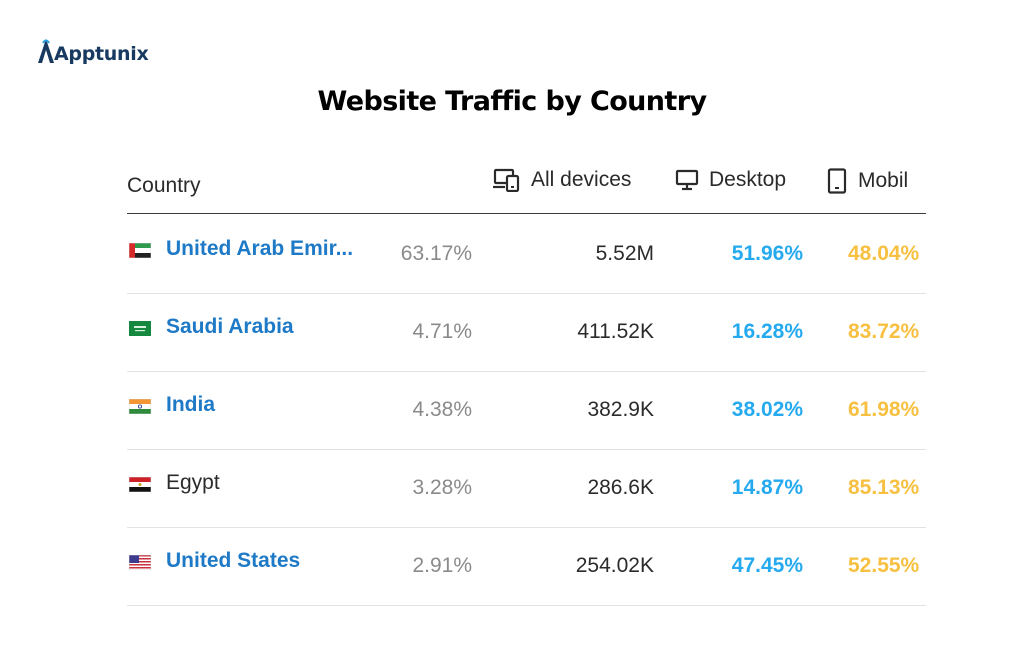 The image size is (1024, 647). I want to click on apptunix-logo: Apptunix, so click(92, 51).